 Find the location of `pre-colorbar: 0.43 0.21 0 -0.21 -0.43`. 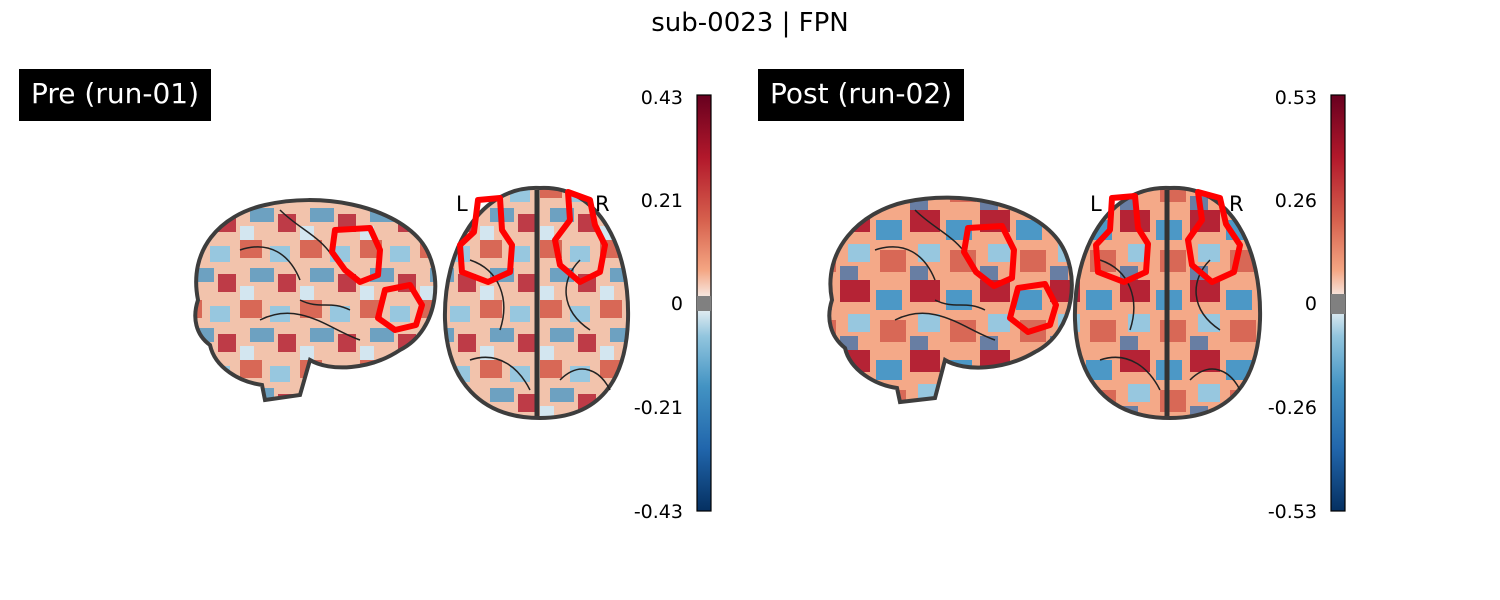

pre-colorbar: 0.43 0.21 0 -0.21 -0.43 is located at coordinates (673, 305).